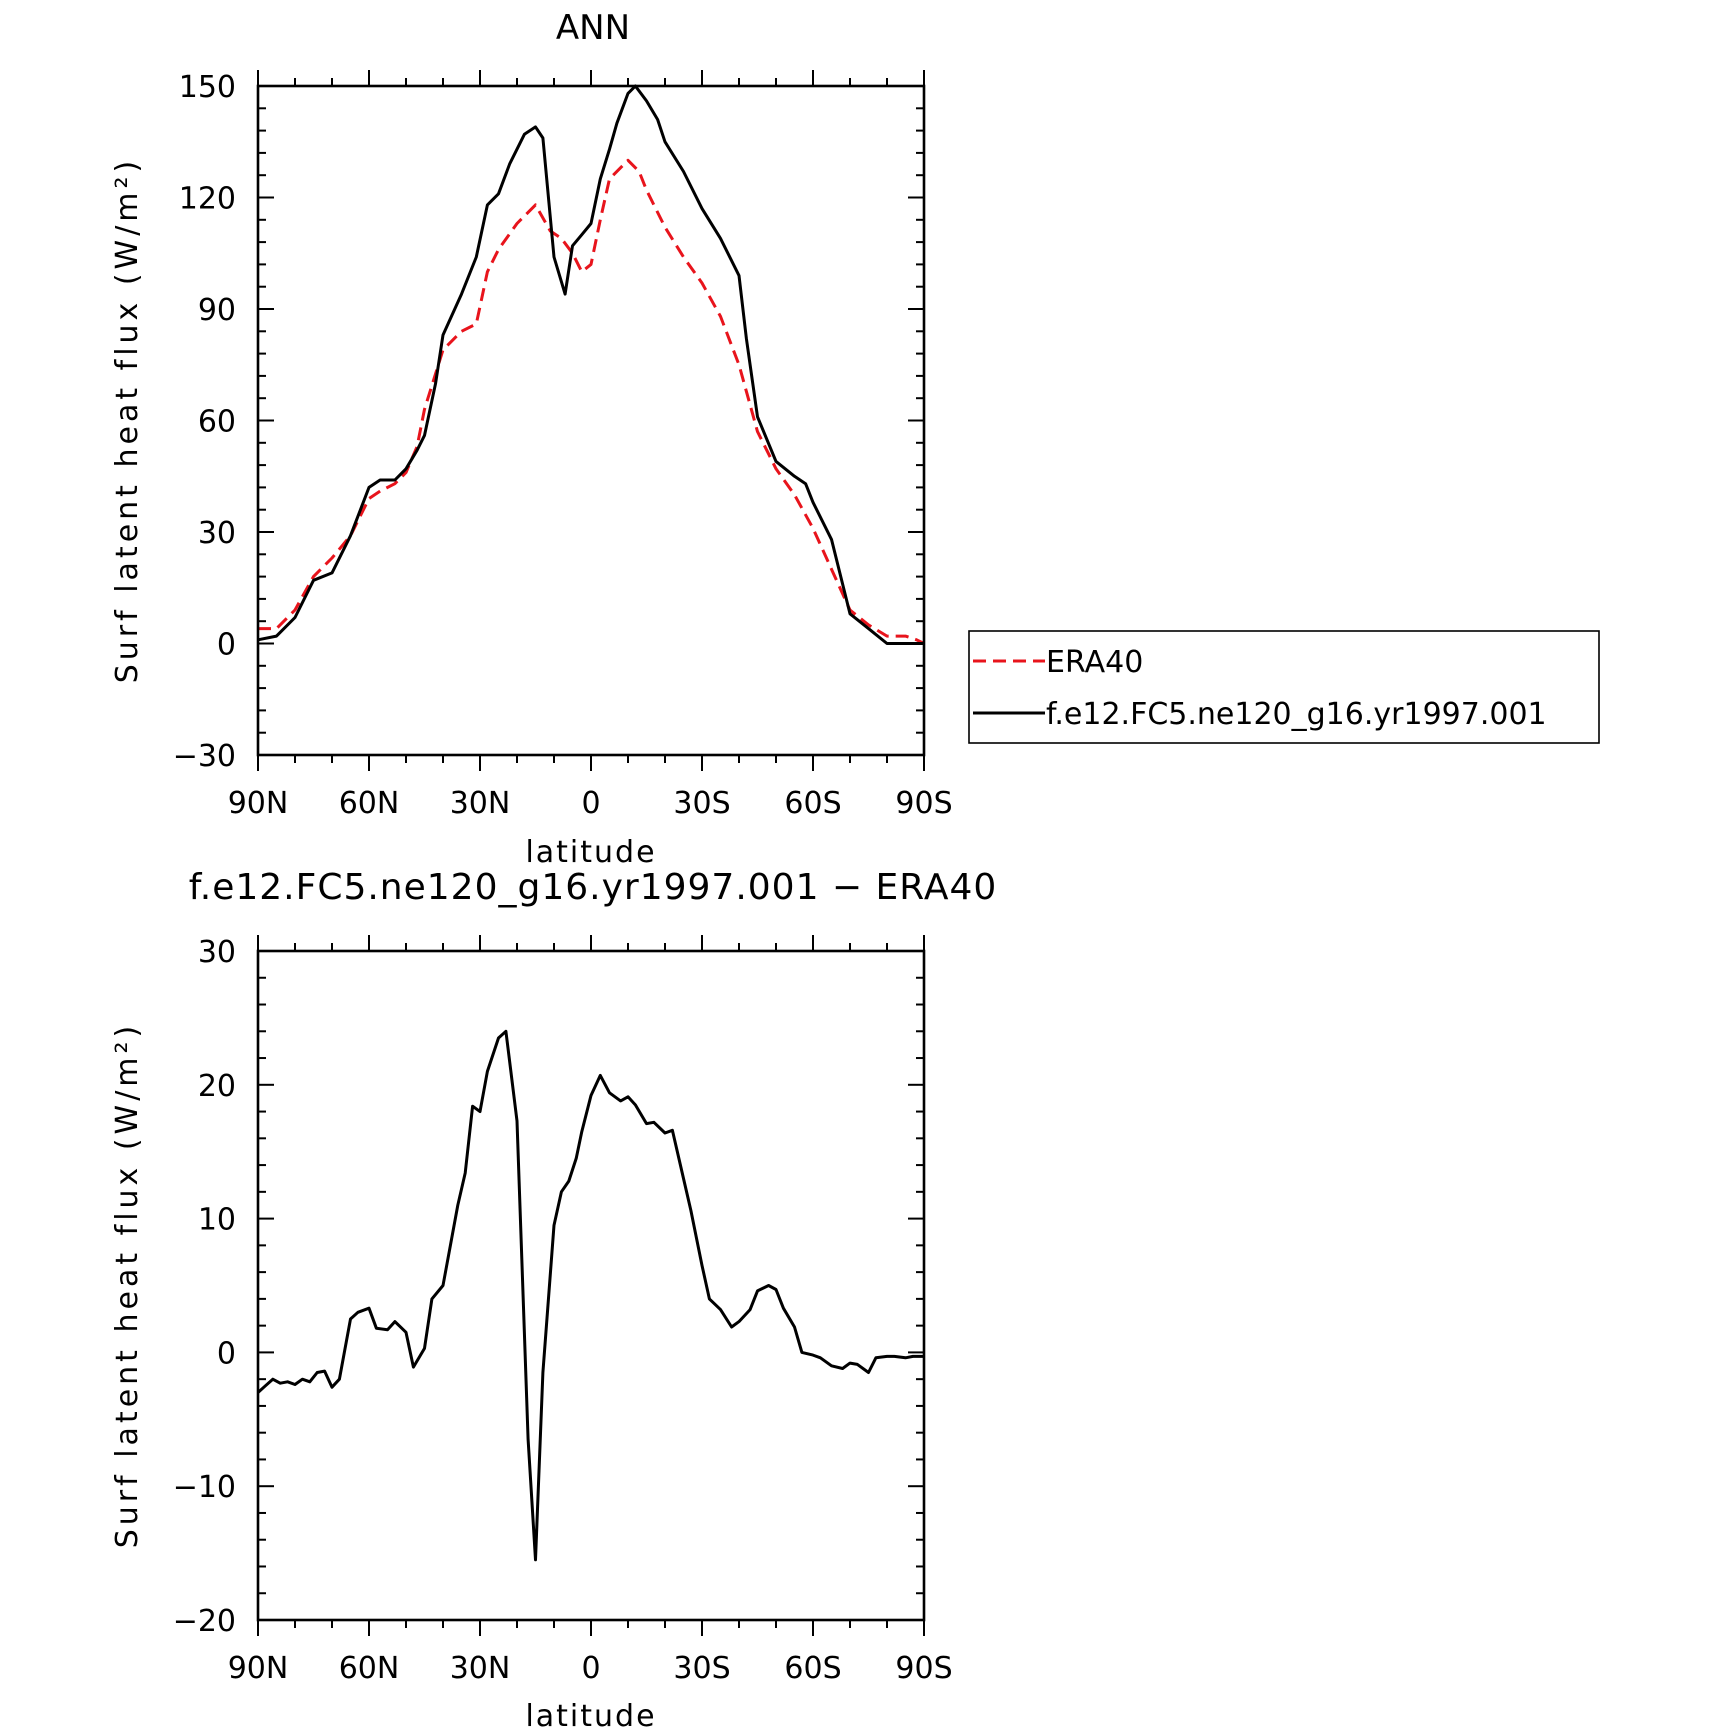 The height and width of the screenshot is (1734, 1710). What do you see at coordinates (590, 852) in the screenshot?
I see `panel-1-xlabel: latitude` at bounding box center [590, 852].